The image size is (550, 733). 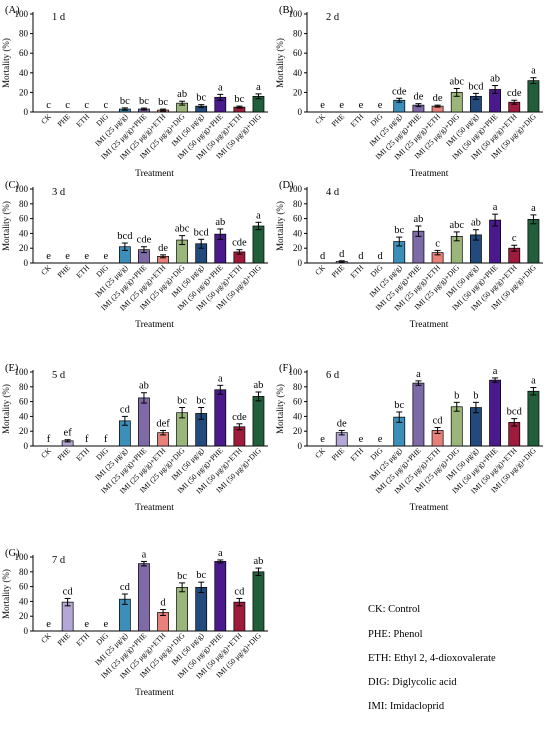 What do you see at coordinates (395, 634) in the screenshot?
I see `legend-item-phe: PHE: Phenol` at bounding box center [395, 634].